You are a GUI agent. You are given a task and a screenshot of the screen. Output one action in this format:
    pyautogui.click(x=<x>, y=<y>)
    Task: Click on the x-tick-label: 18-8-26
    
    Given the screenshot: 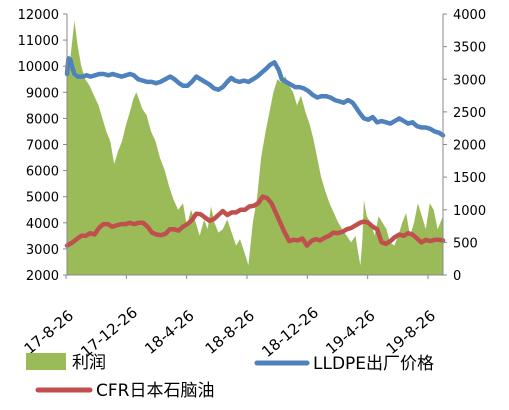 What is the action you would take?
    pyautogui.click(x=230, y=331)
    